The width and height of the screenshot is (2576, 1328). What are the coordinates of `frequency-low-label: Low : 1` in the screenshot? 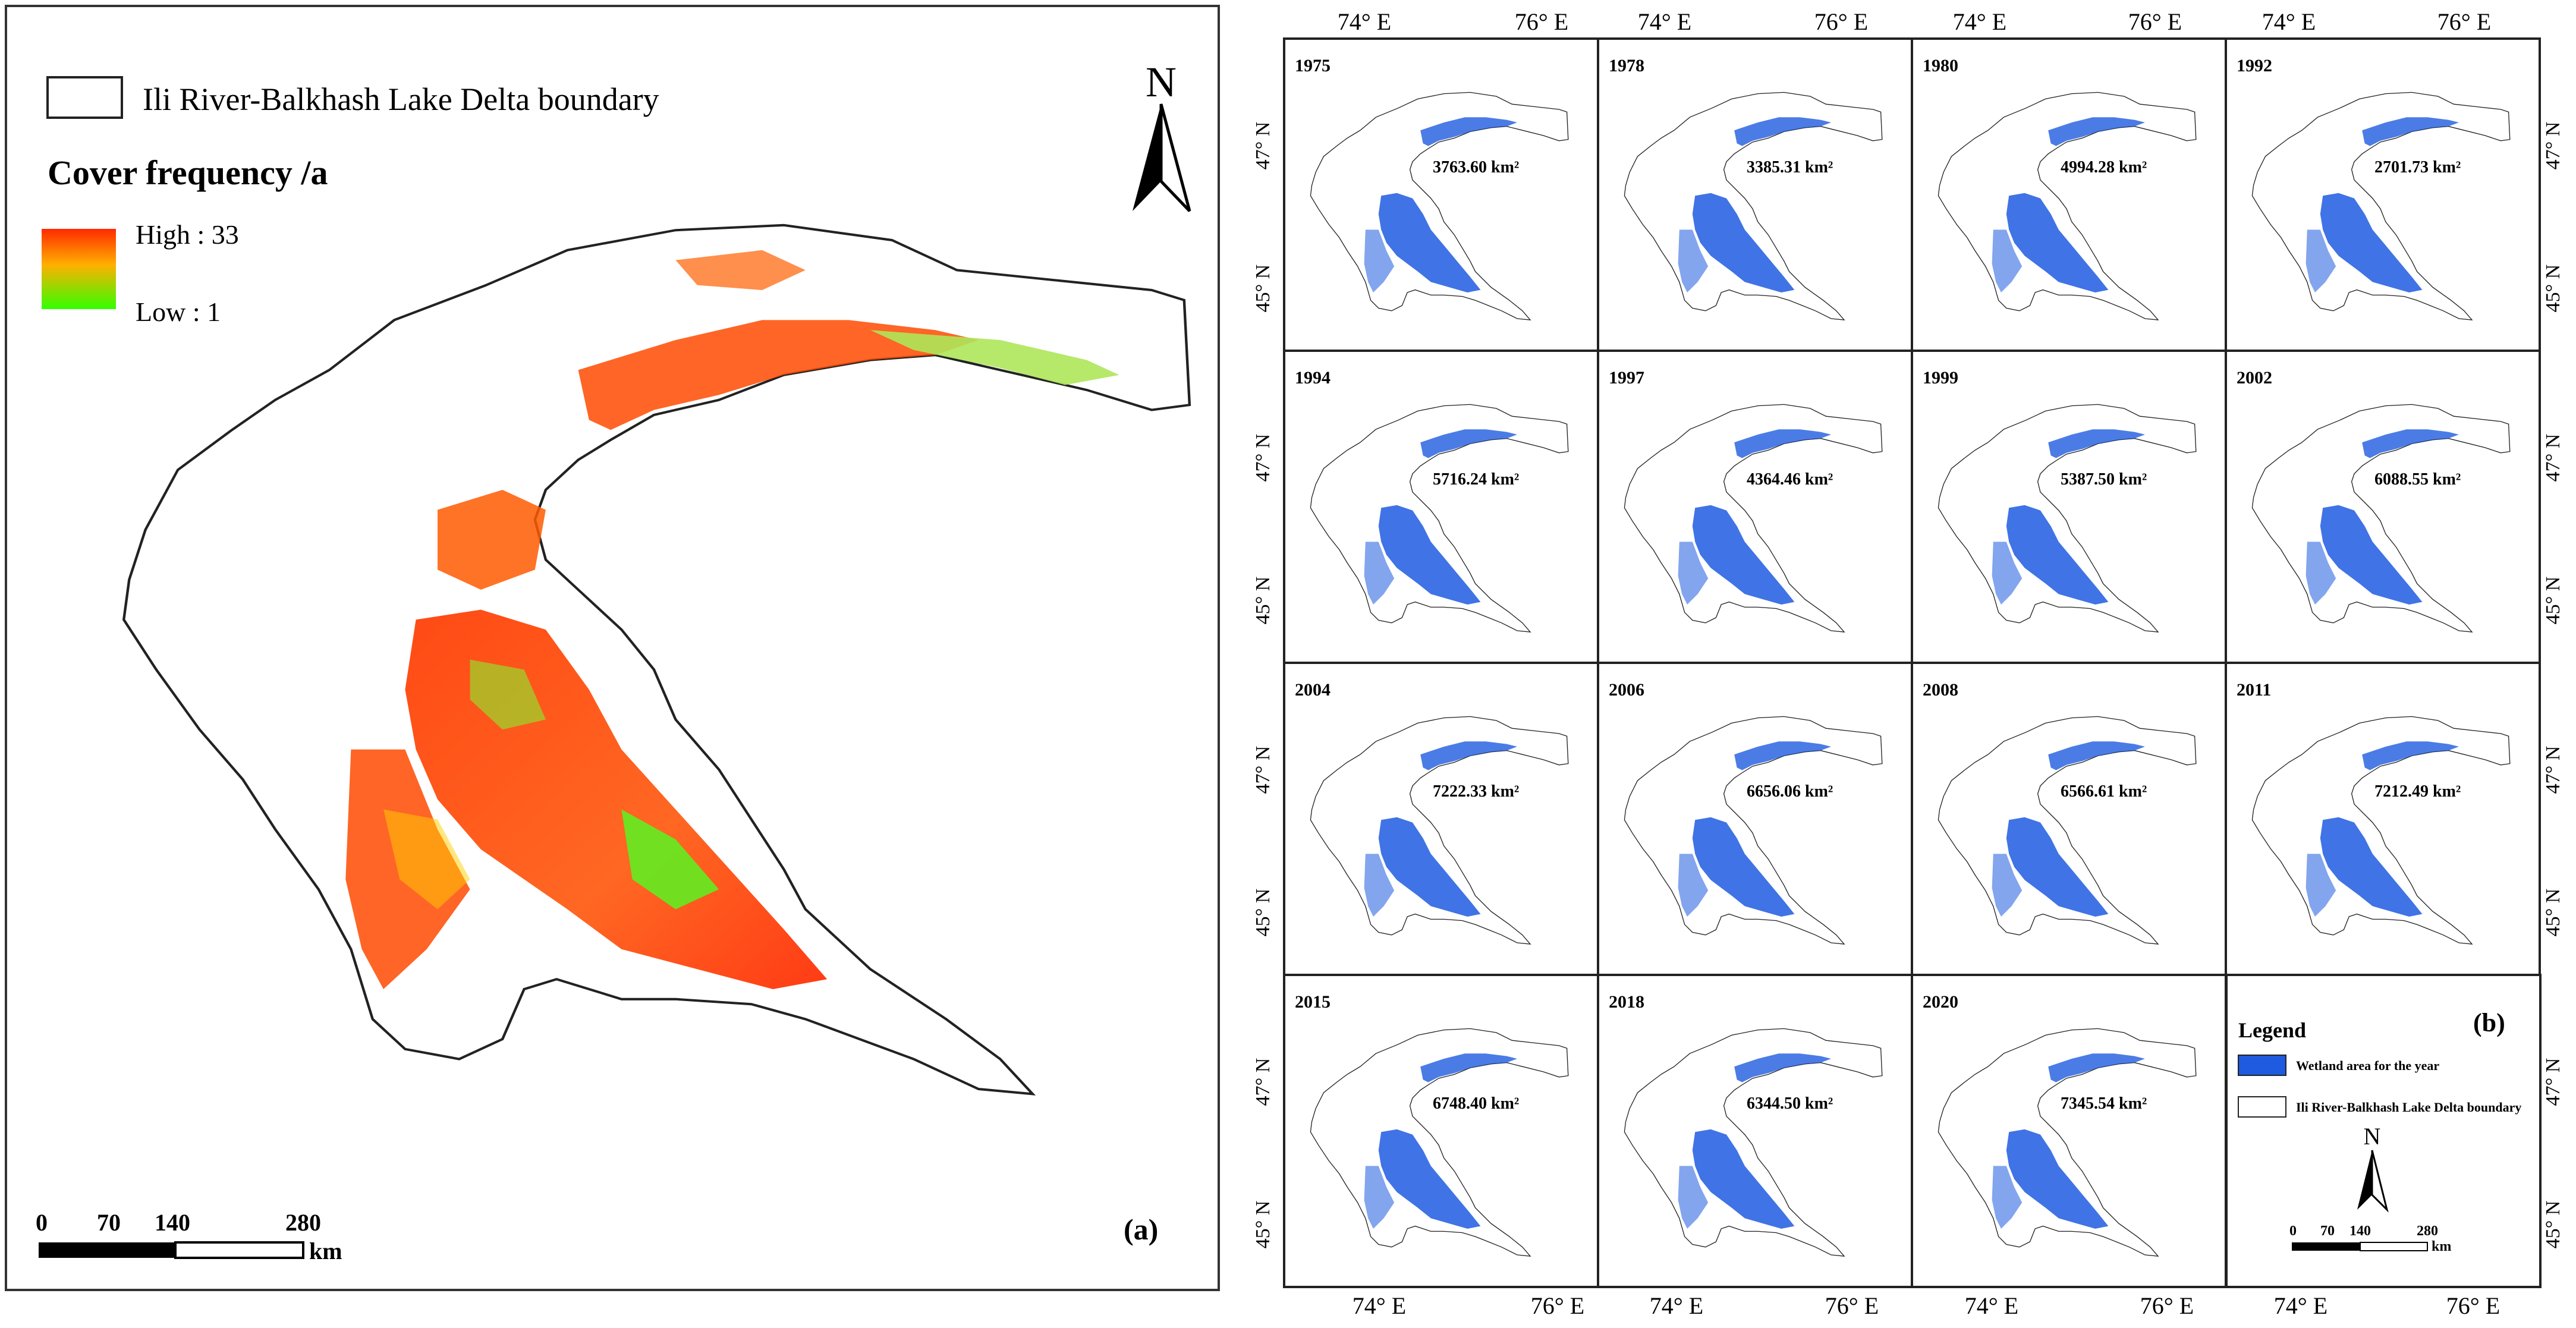 It's located at (178, 312).